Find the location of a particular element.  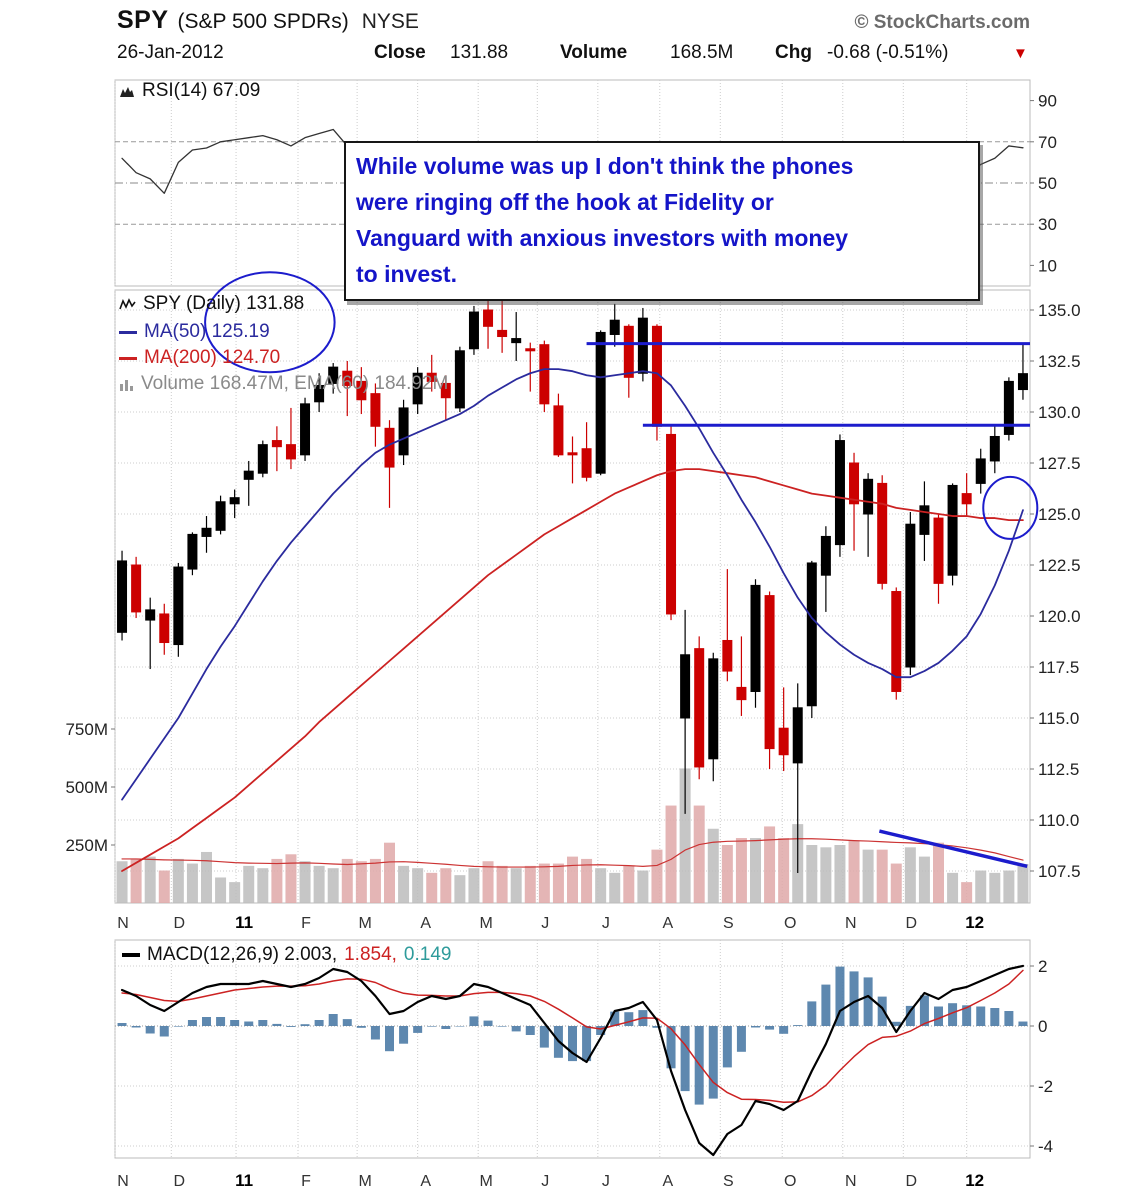

chg-down-triangle-icon: ▼ is located at coordinates (1020, 53).